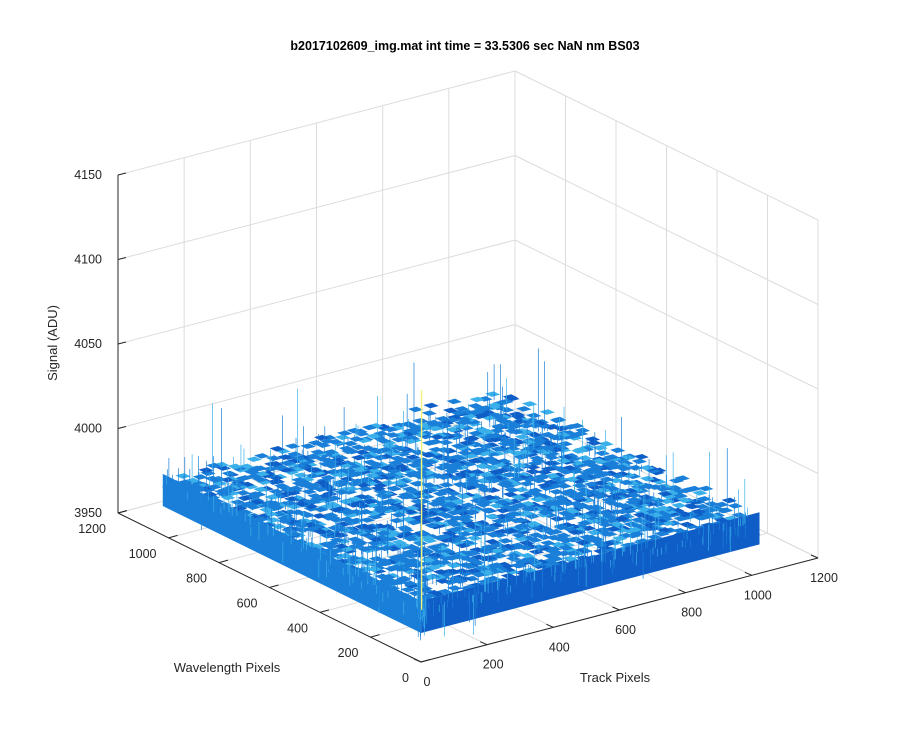  I want to click on y-tick-label: 600, so click(247, 604).